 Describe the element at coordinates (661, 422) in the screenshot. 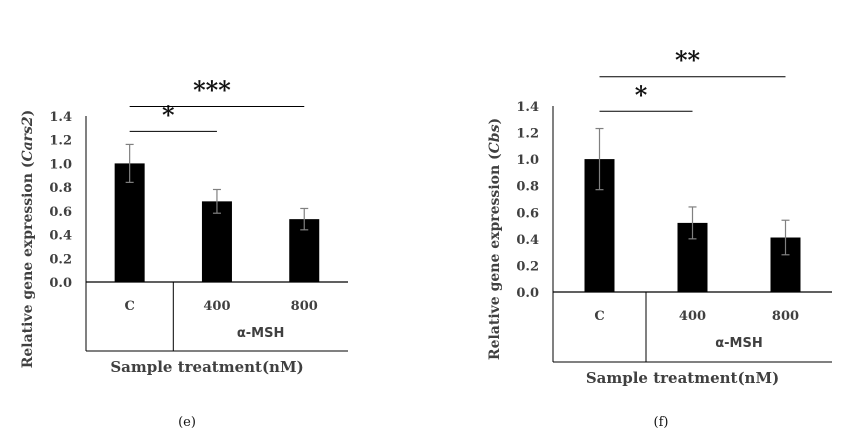

I see `panel-label: (f)` at that location.